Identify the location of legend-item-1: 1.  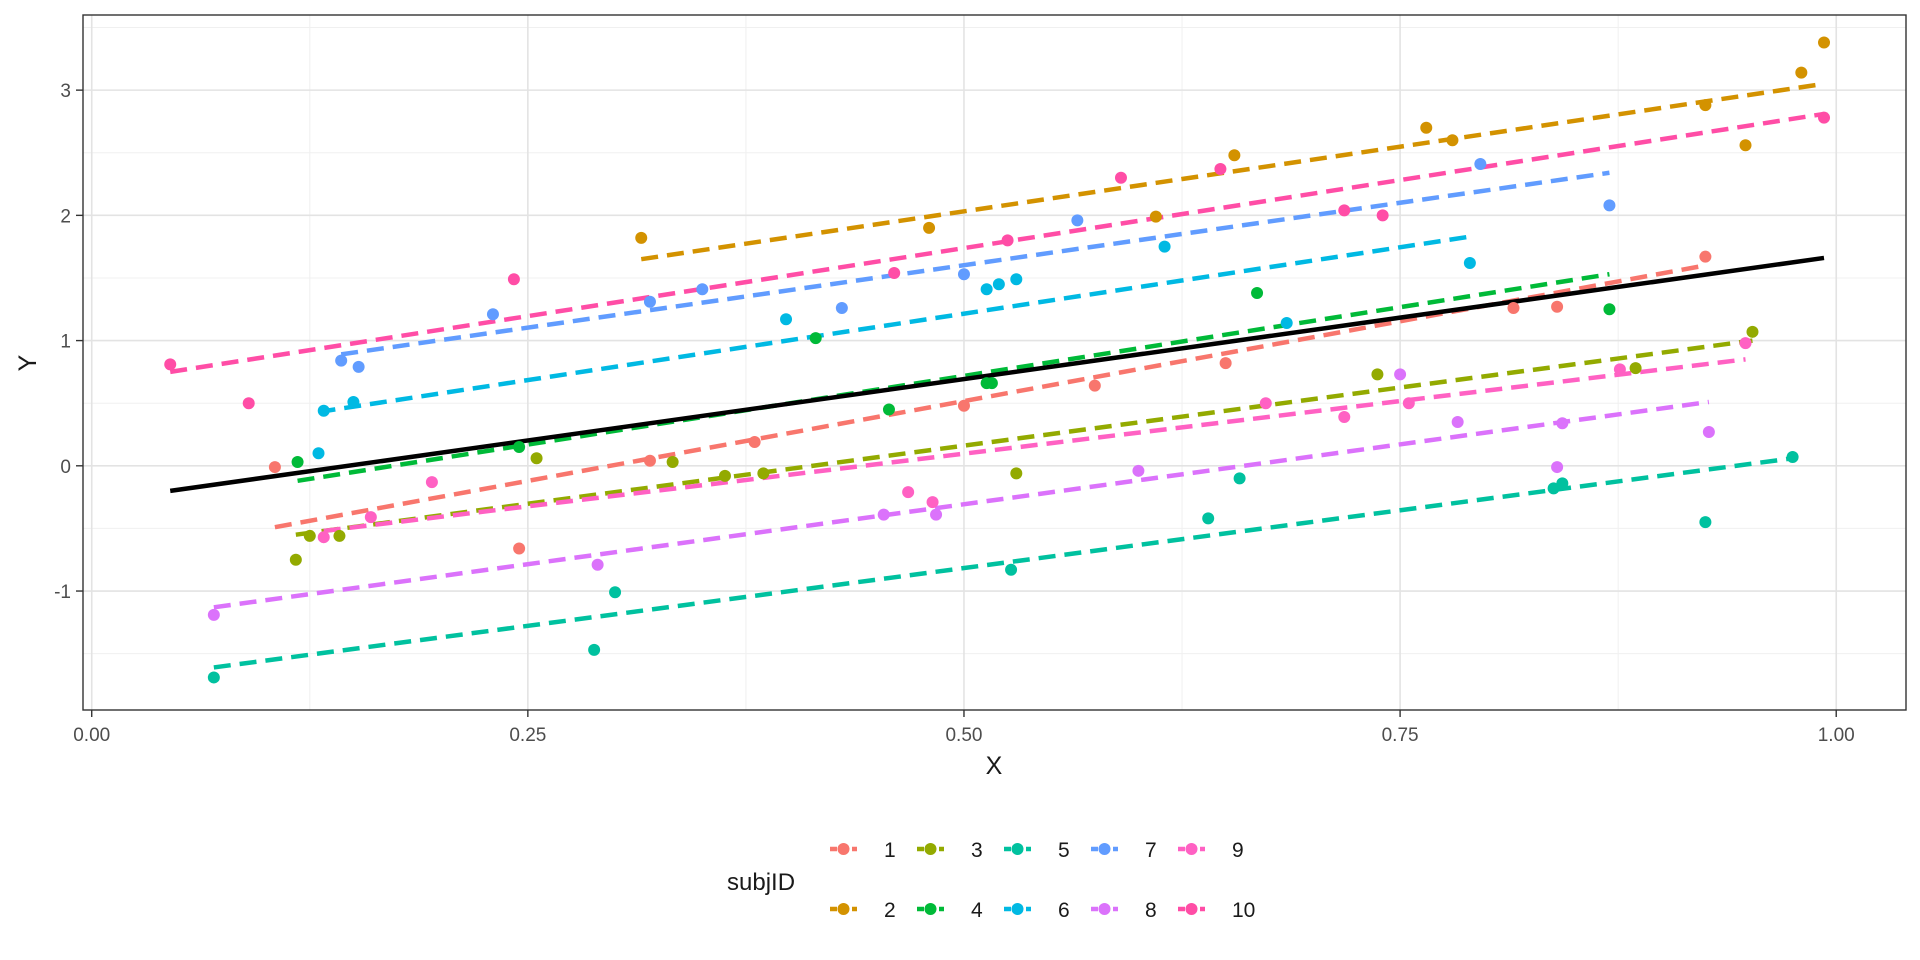
(863, 850).